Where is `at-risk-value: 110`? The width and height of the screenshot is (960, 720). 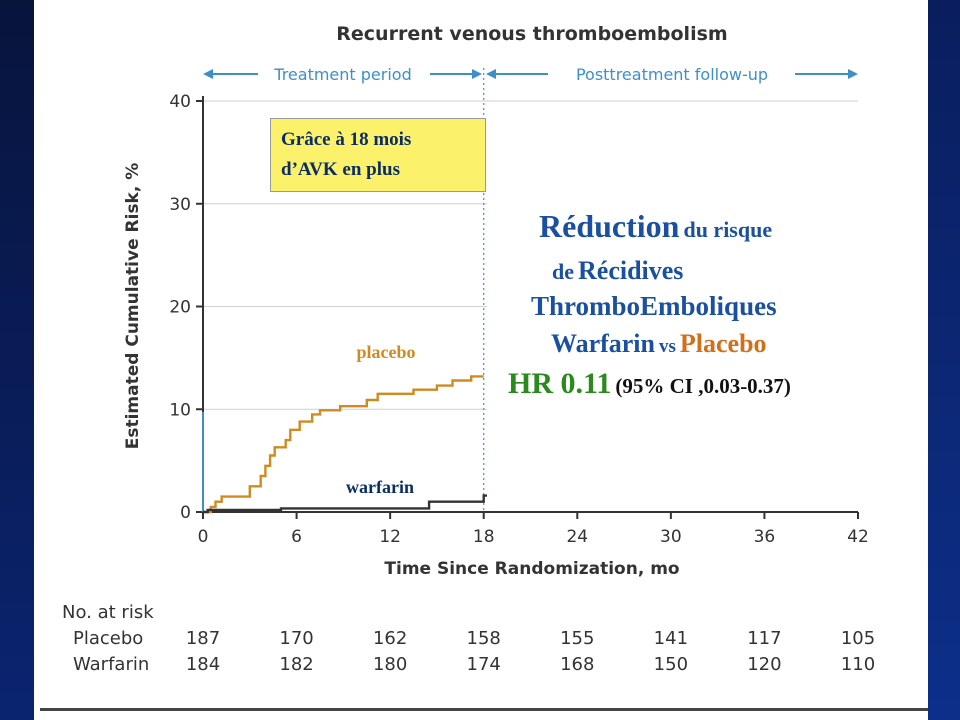 at-risk-value: 110 is located at coordinates (858, 664).